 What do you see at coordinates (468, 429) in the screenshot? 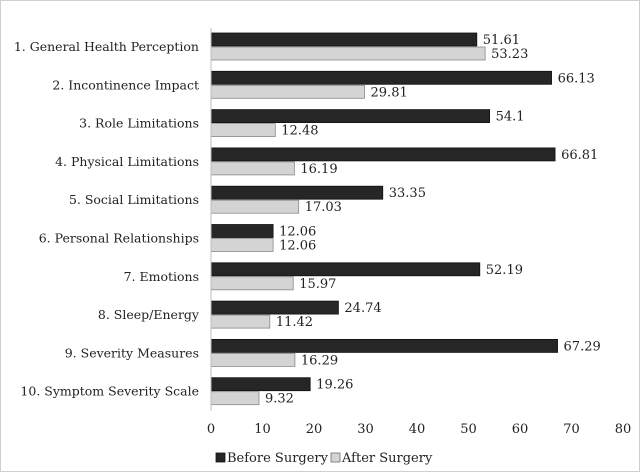
I see `x-tick-label-50: 50` at bounding box center [468, 429].